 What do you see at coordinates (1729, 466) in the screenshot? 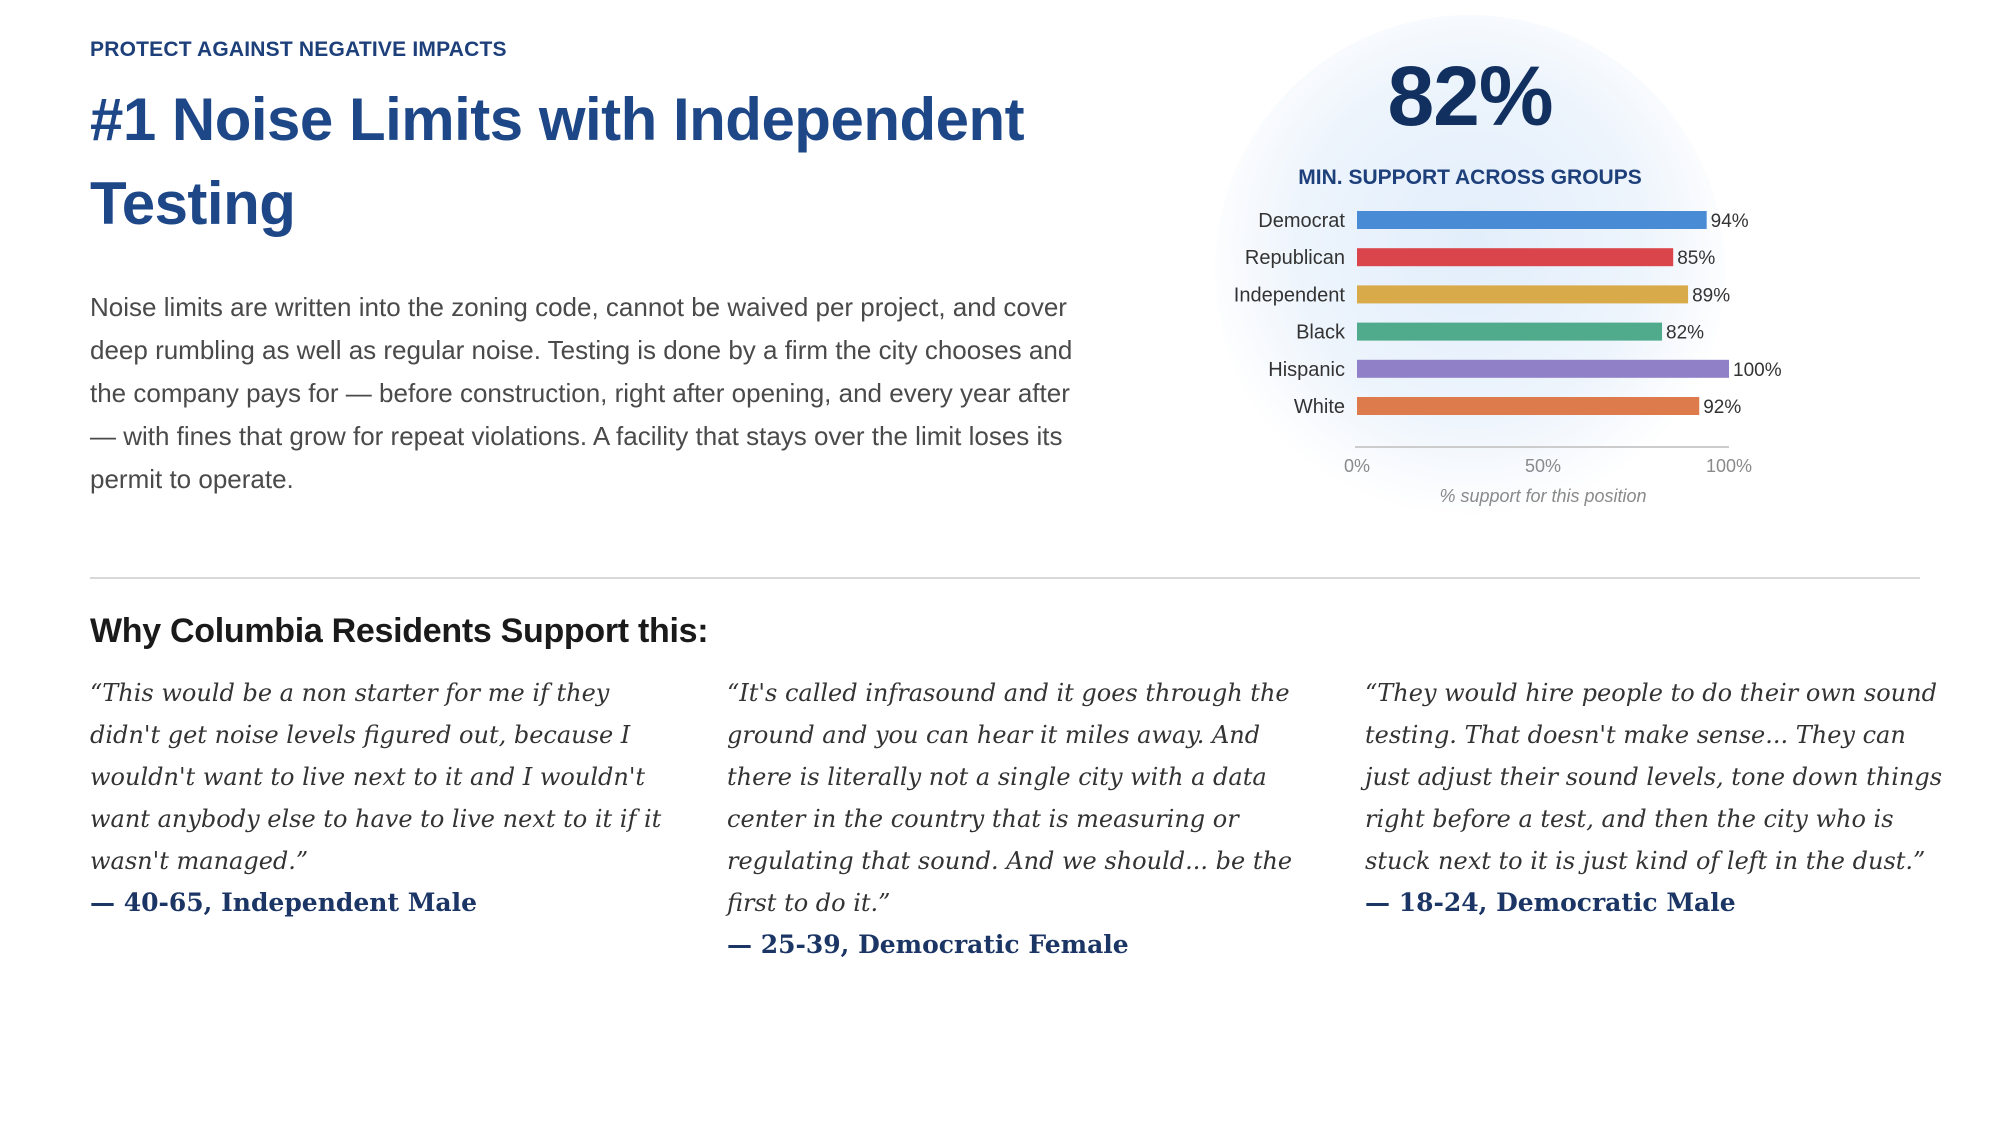
I see `x-tick-label: 100%` at bounding box center [1729, 466].